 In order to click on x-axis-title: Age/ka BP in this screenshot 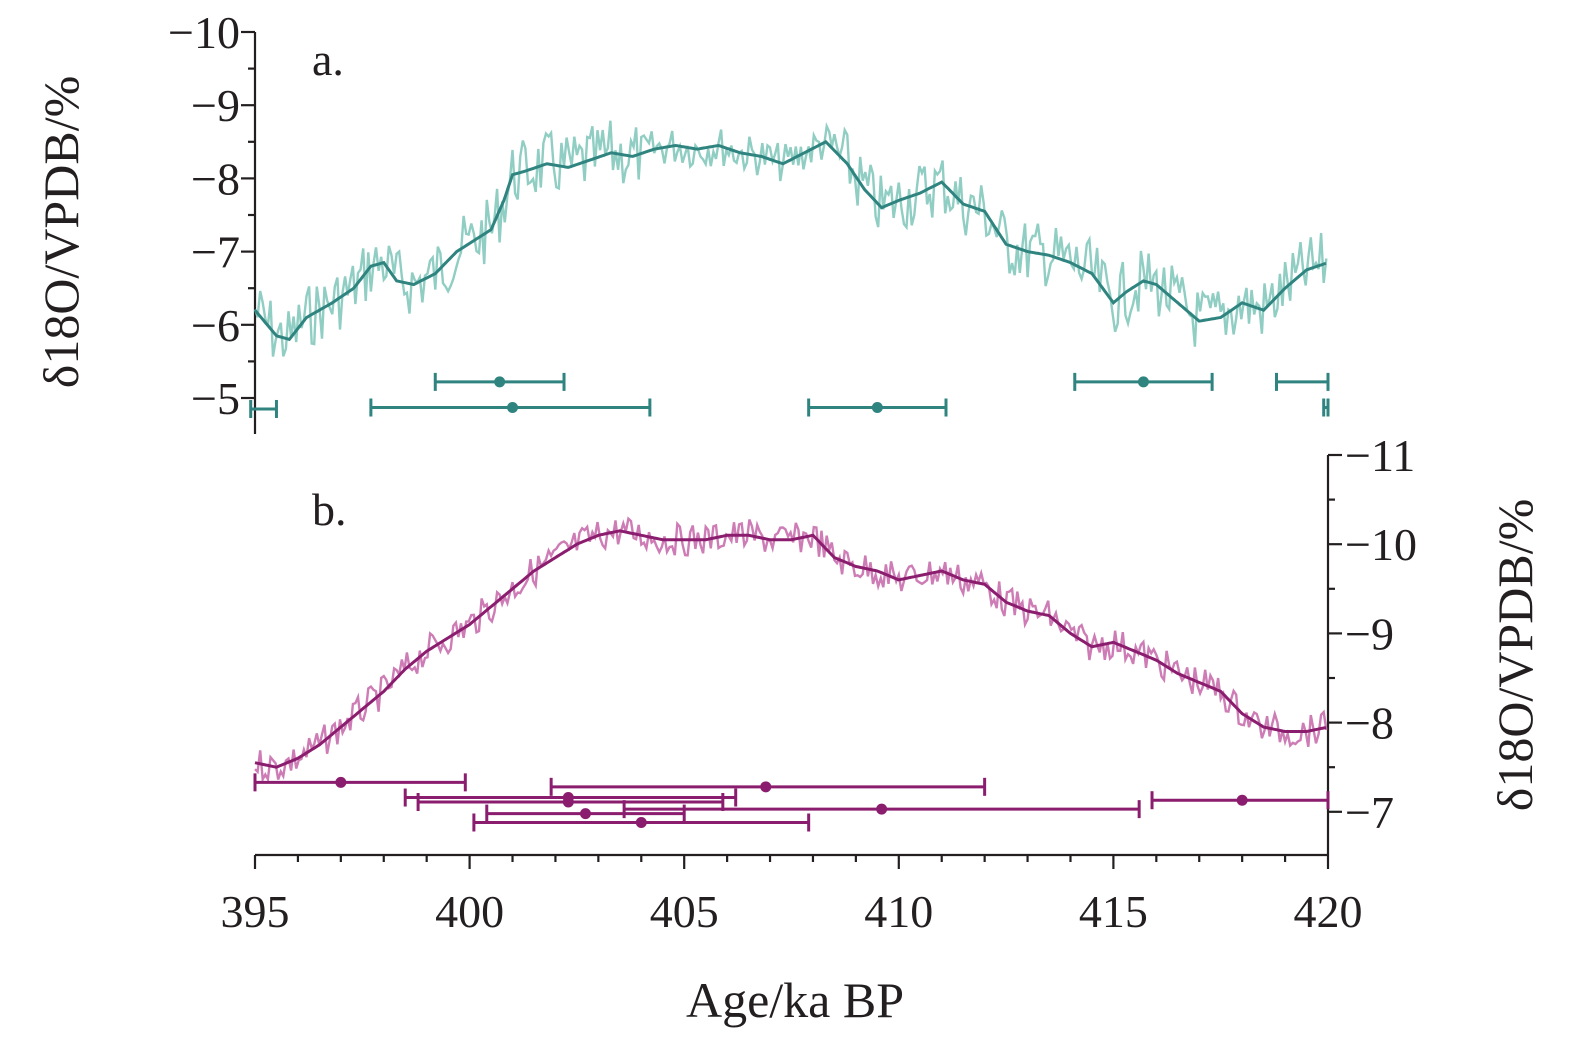, I will do `click(795, 1000)`.